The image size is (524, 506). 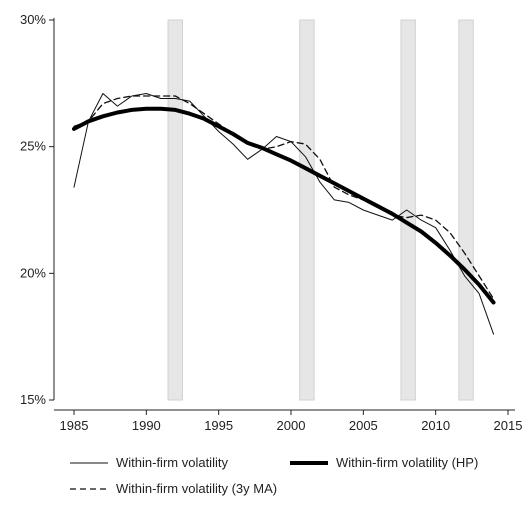 I want to click on x-tick-label: 2005, so click(x=363, y=425).